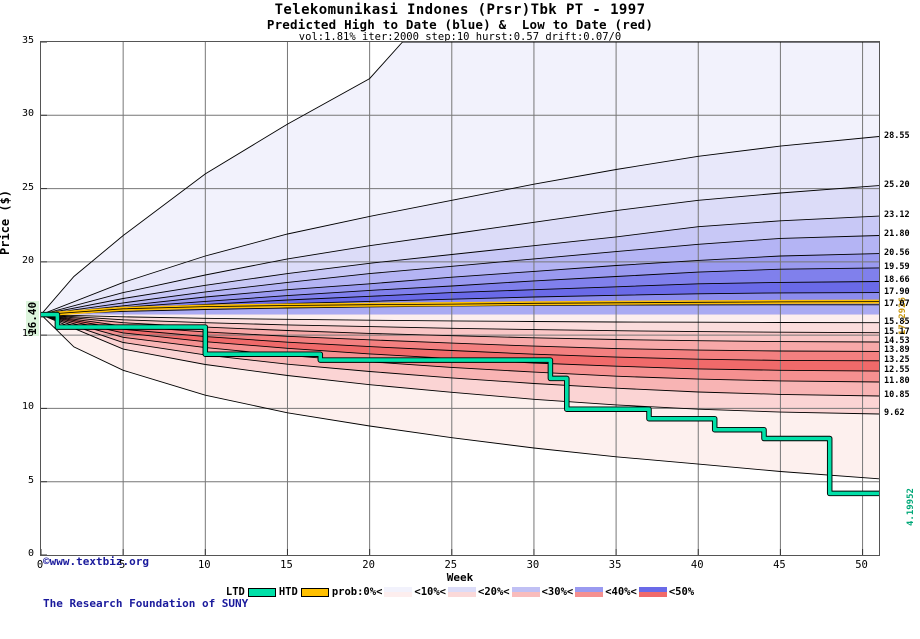  I want to click on y-axis-title: Price ($), so click(6, 222).